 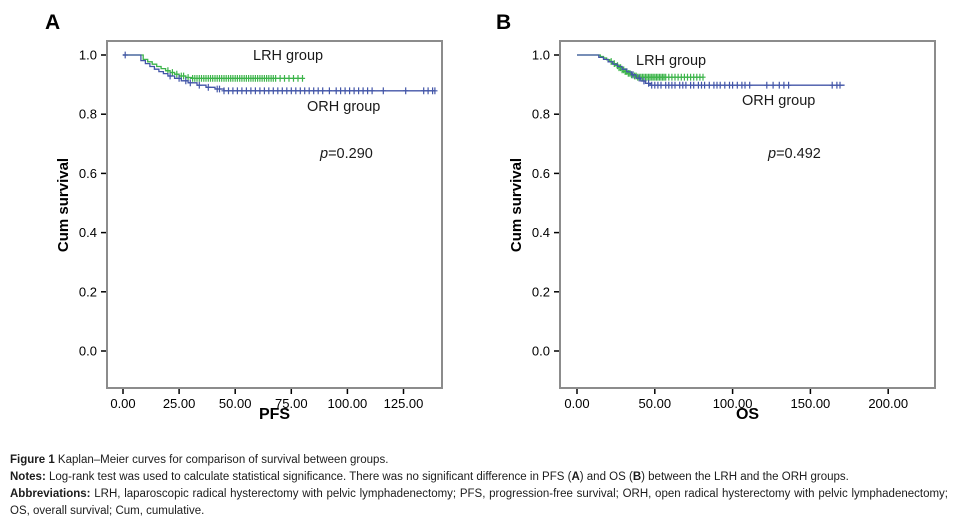 What do you see at coordinates (811, 403) in the screenshot?
I see `x-tick-label: 150.00` at bounding box center [811, 403].